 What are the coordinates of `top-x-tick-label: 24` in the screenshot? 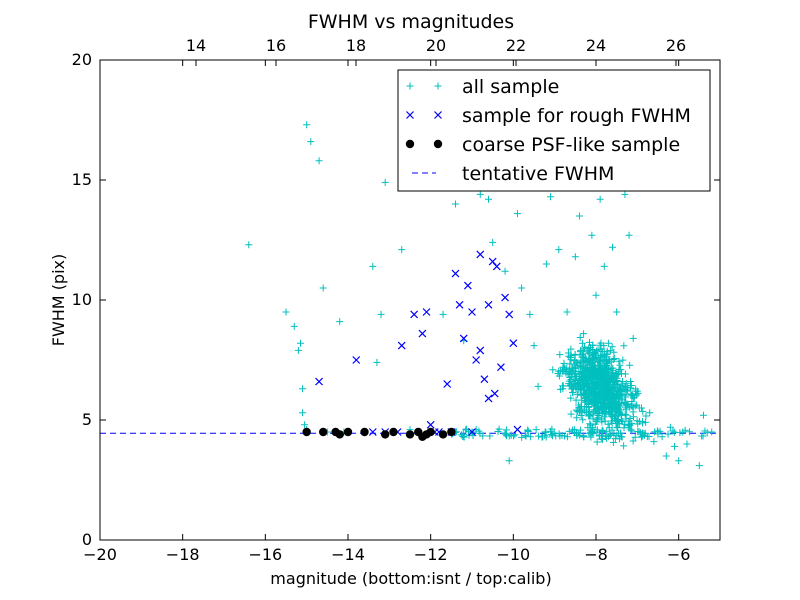 It's located at (596, 45).